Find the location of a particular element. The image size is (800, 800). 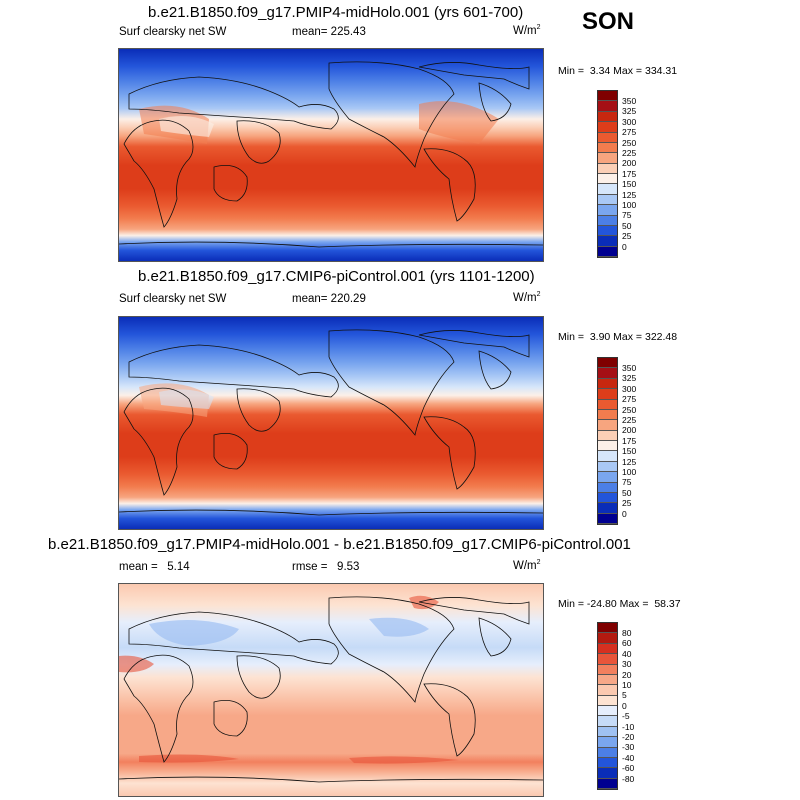

panel-3-minmax: Min = -24.80 Max = 58.37 is located at coordinates (619, 604).